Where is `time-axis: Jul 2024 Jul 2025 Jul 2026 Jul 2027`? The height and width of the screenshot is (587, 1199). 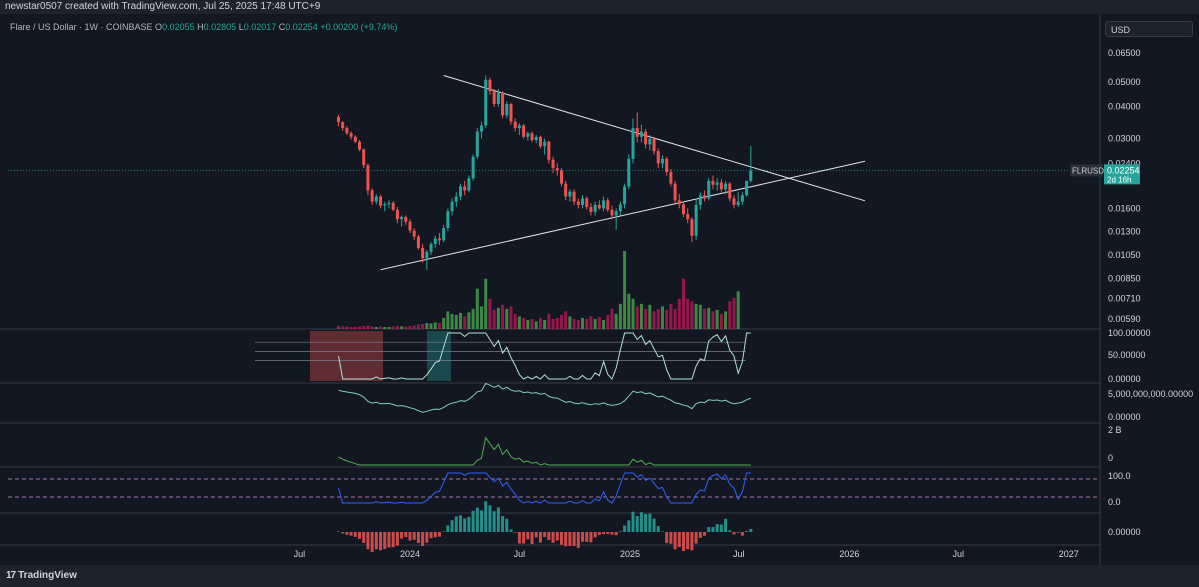
time-axis: Jul 2024 Jul 2025 Jul 2026 Jul 2027 is located at coordinates (686, 554).